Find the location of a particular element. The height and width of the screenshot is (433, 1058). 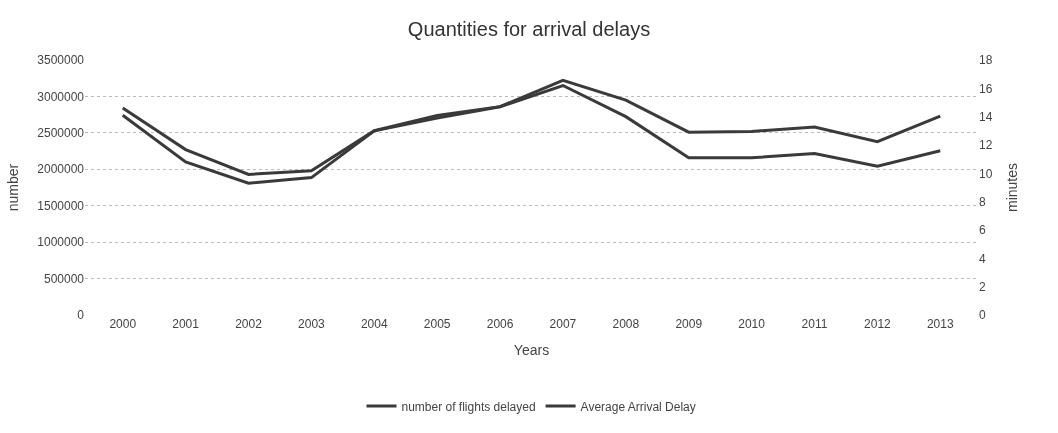

y-tick-label: 500000 is located at coordinates (64, 278).